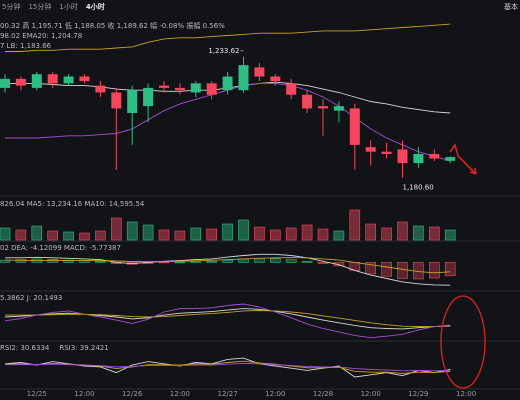  What do you see at coordinates (418, 394) in the screenshot?
I see `x-tick-label: 12/29` at bounding box center [418, 394].